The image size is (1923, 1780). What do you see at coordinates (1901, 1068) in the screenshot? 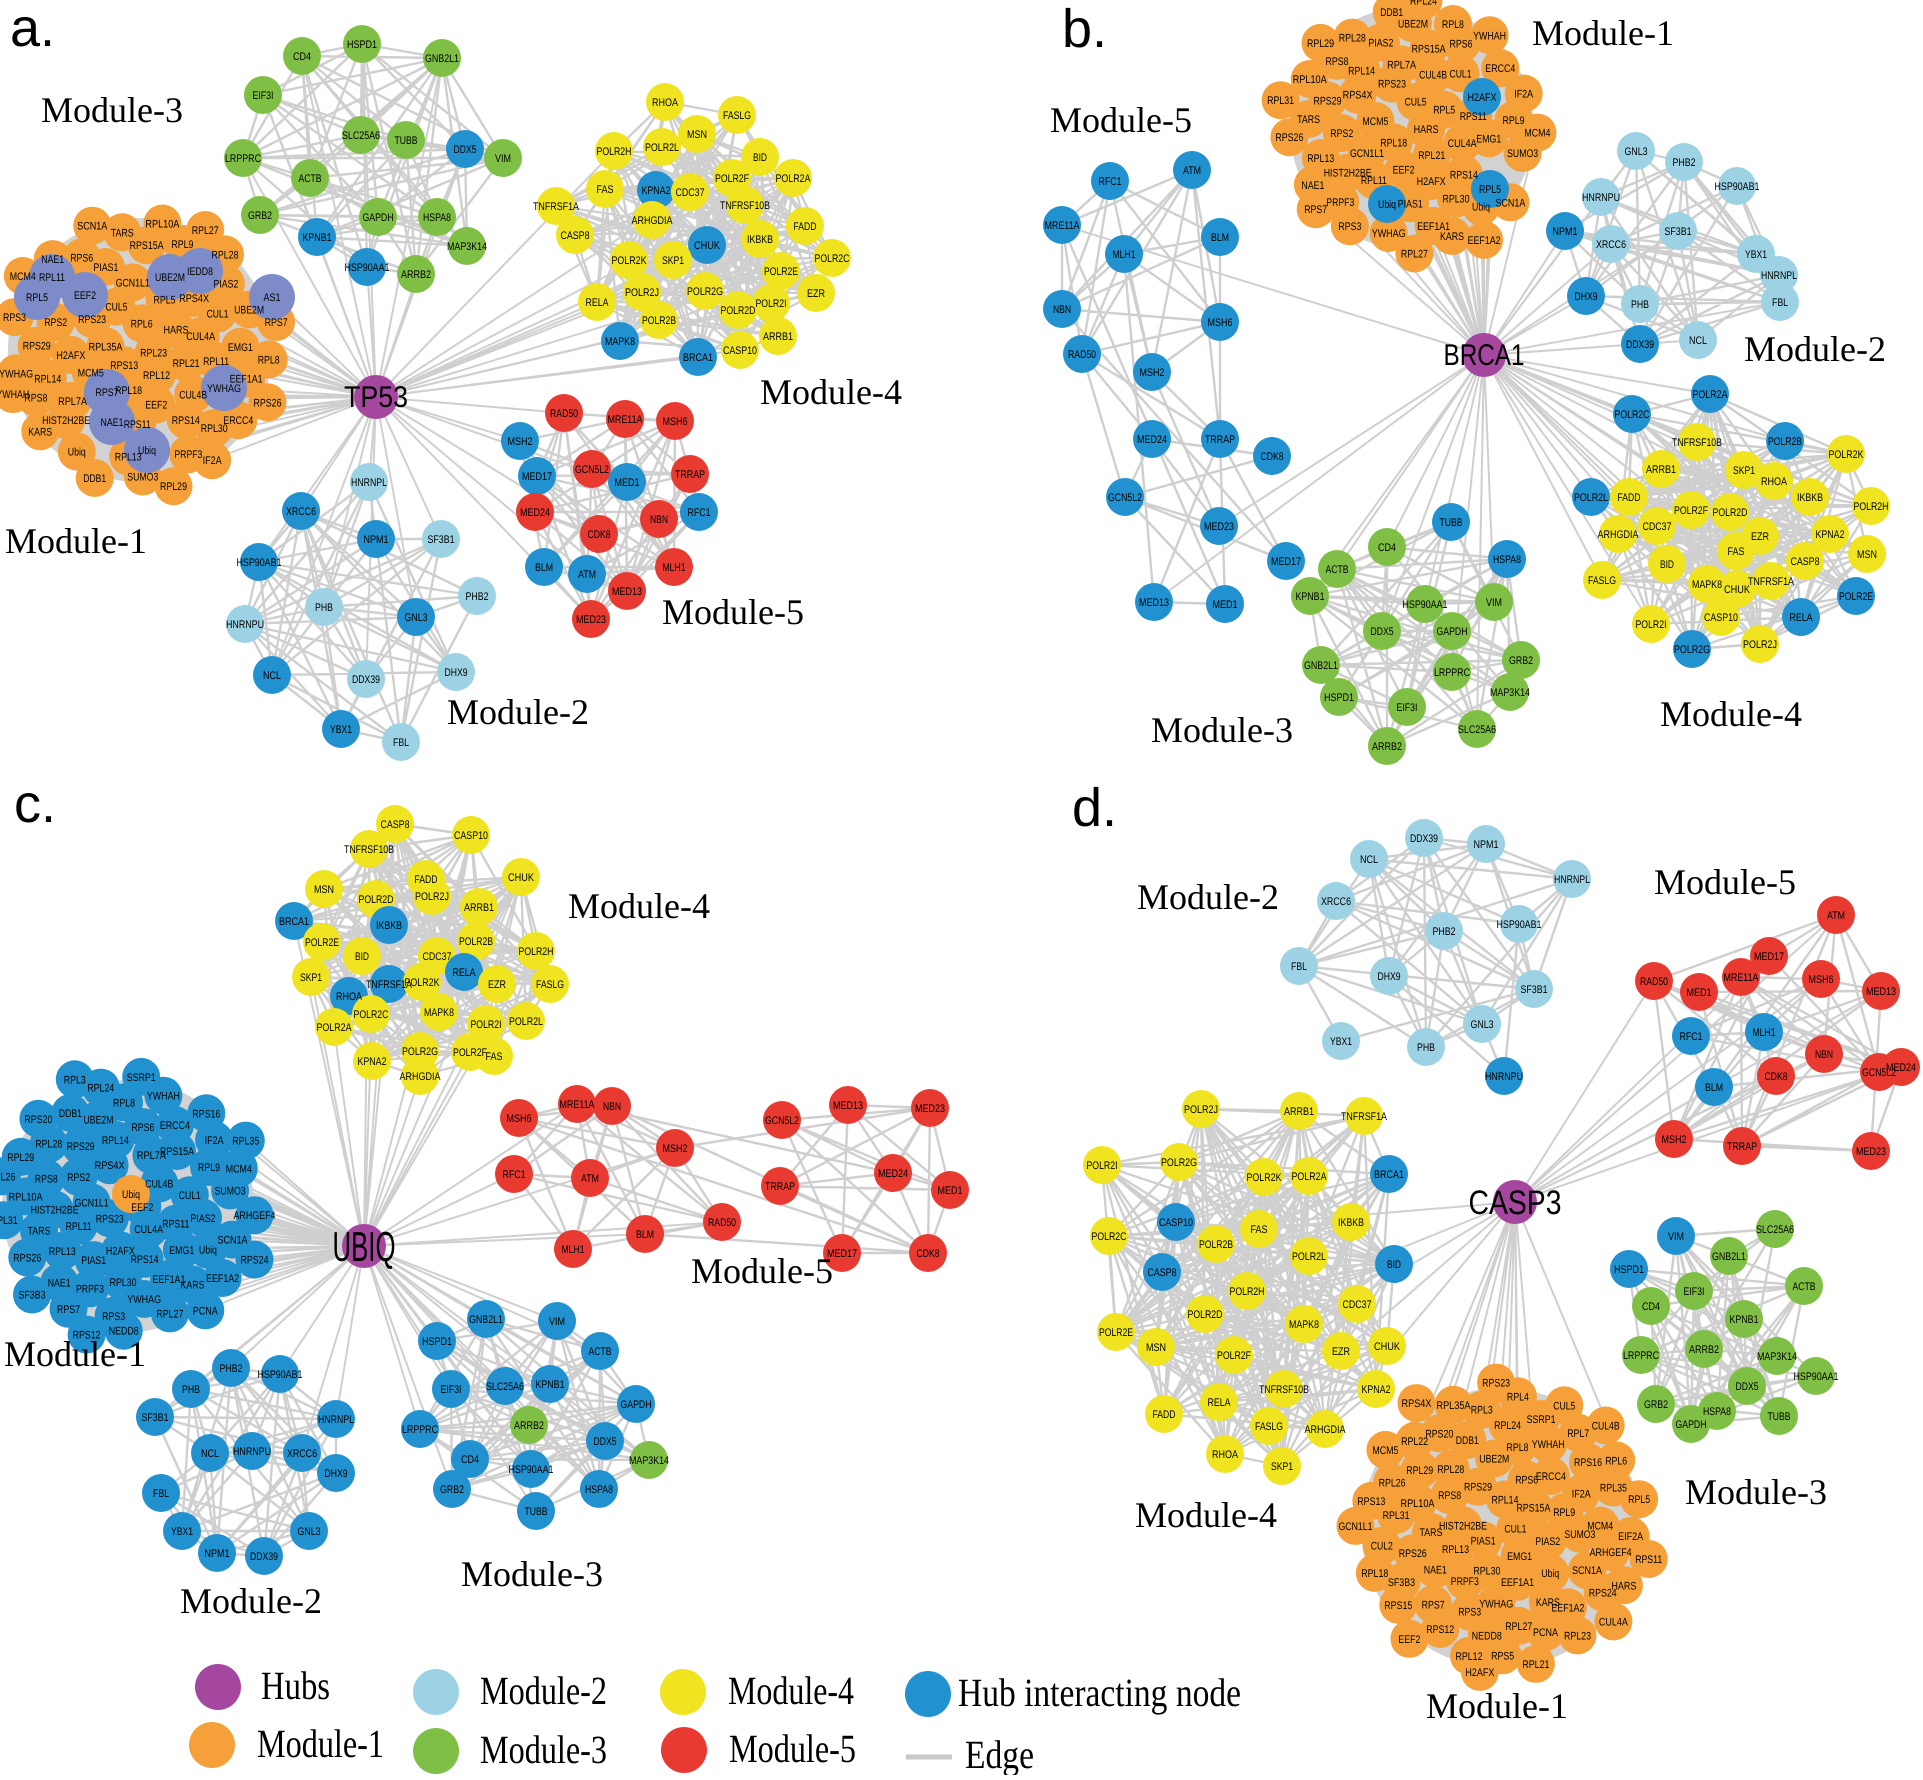
I see `svg-text: MED24` at bounding box center [1901, 1068].